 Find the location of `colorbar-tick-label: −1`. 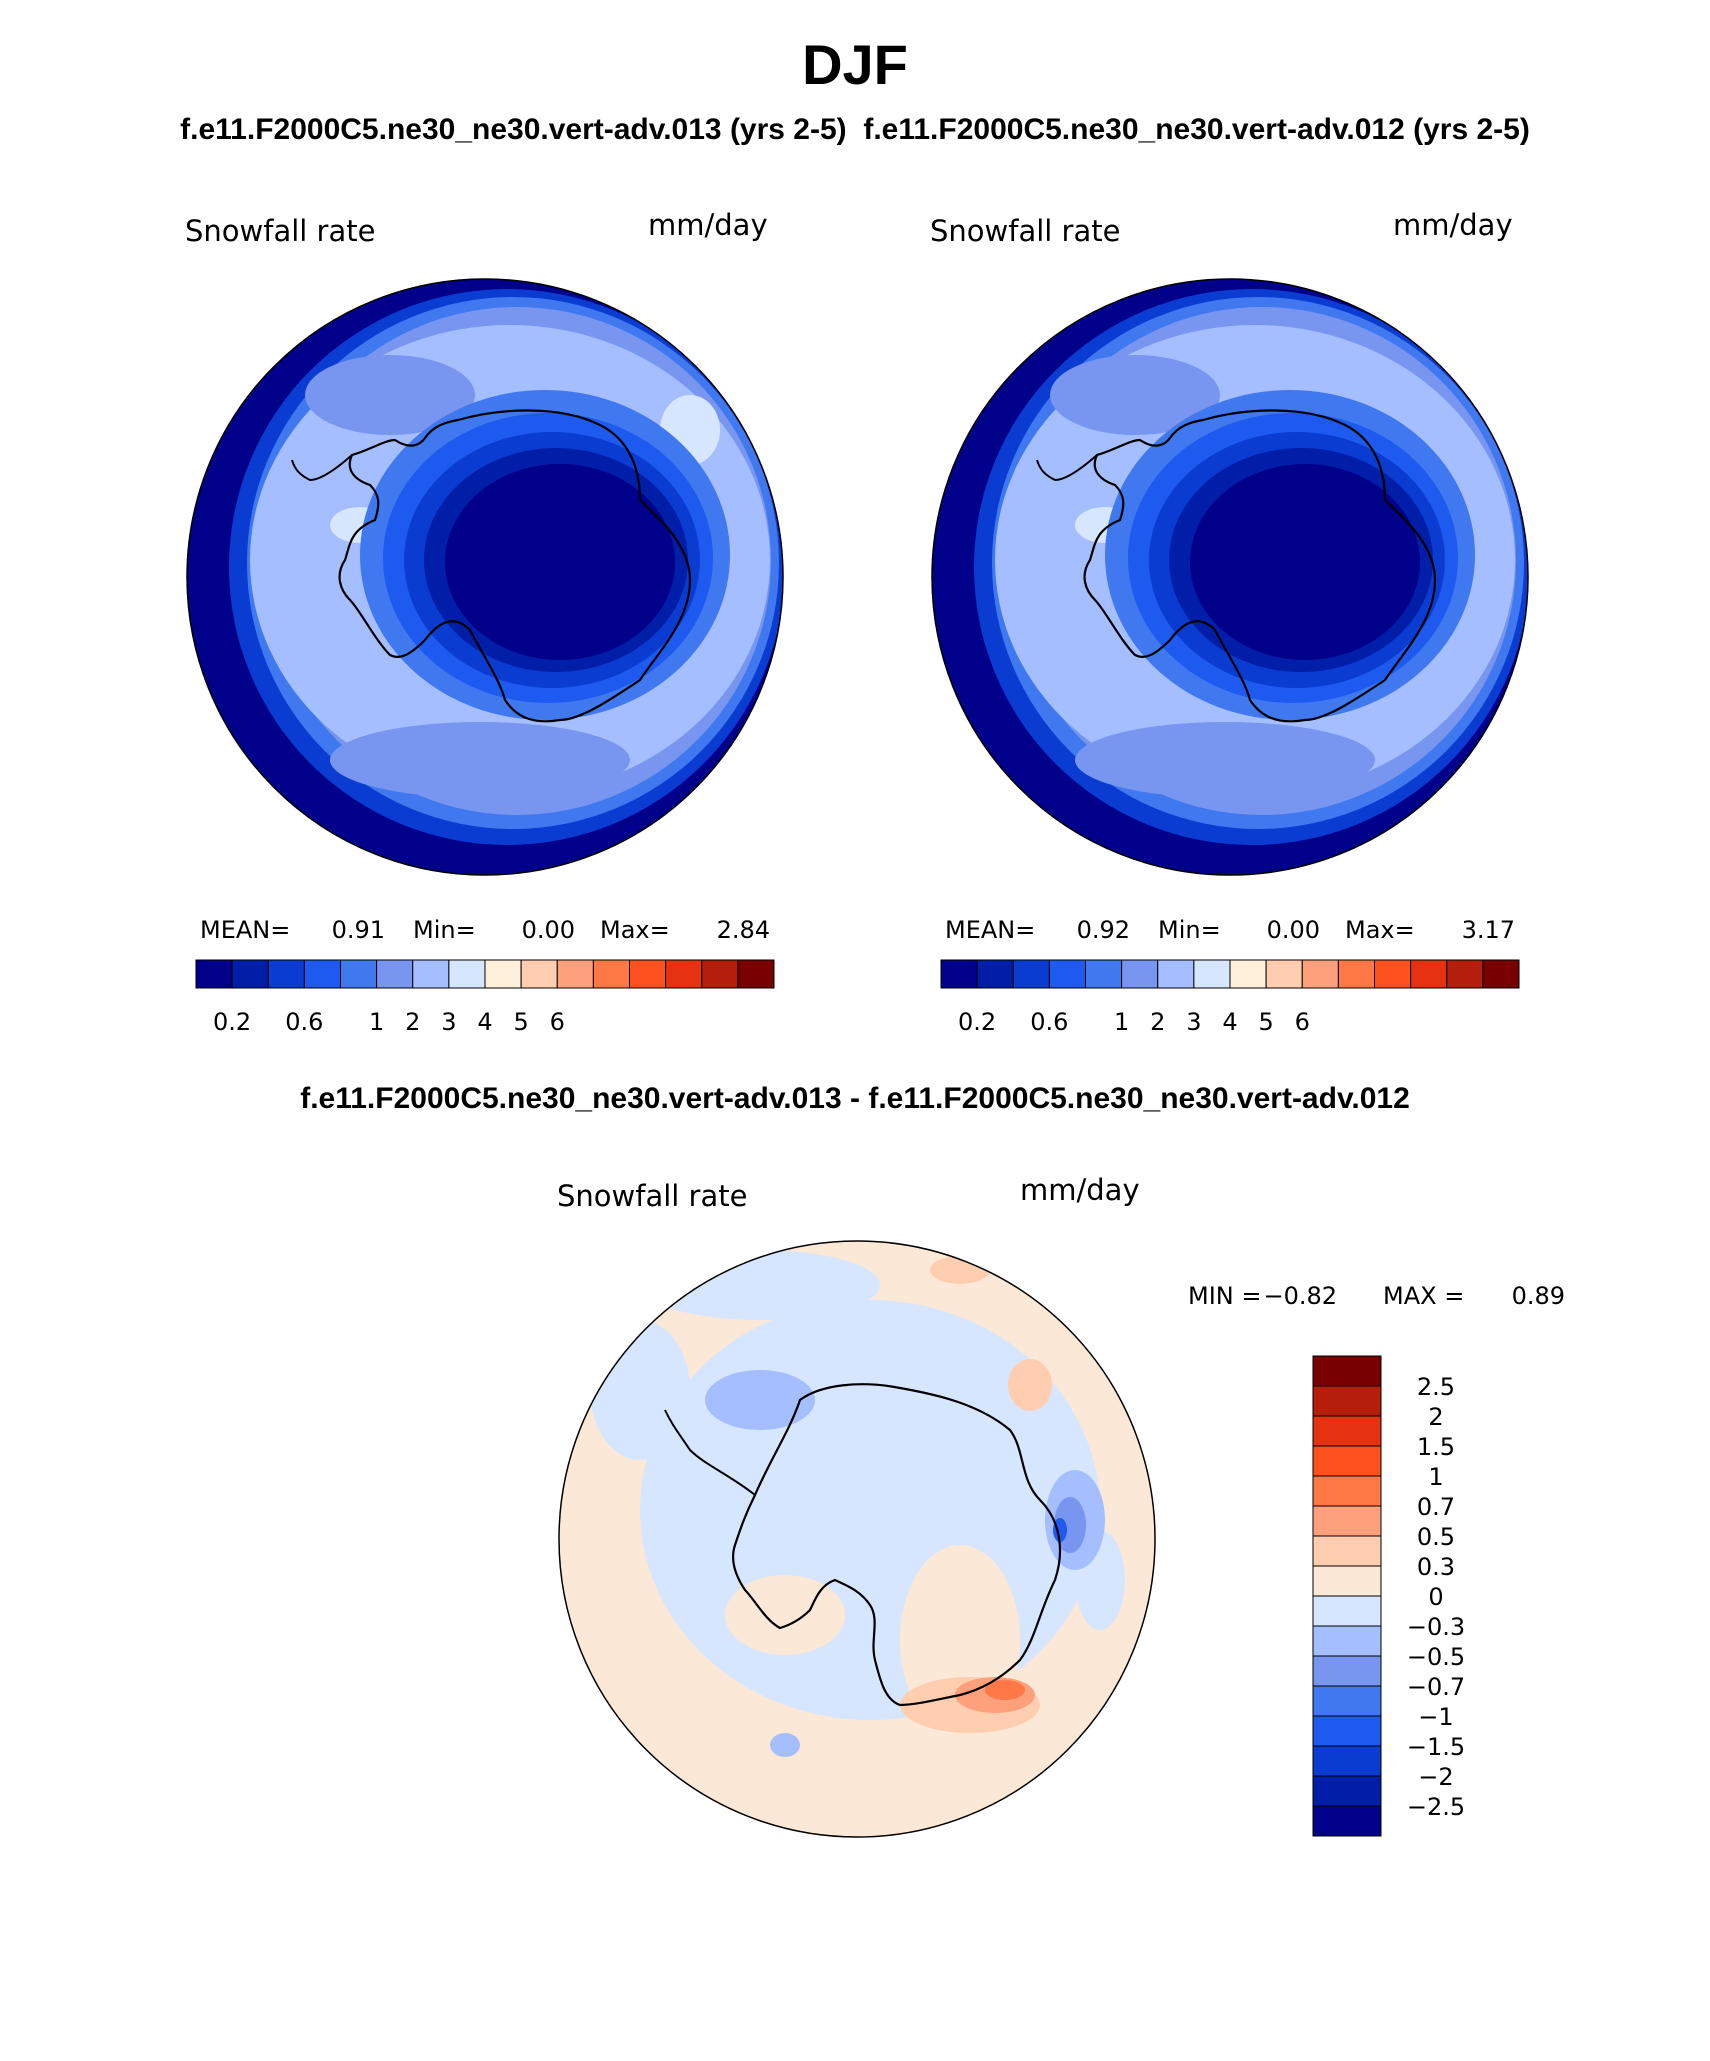

colorbar-tick-label: −1 is located at coordinates (1435, 1717).